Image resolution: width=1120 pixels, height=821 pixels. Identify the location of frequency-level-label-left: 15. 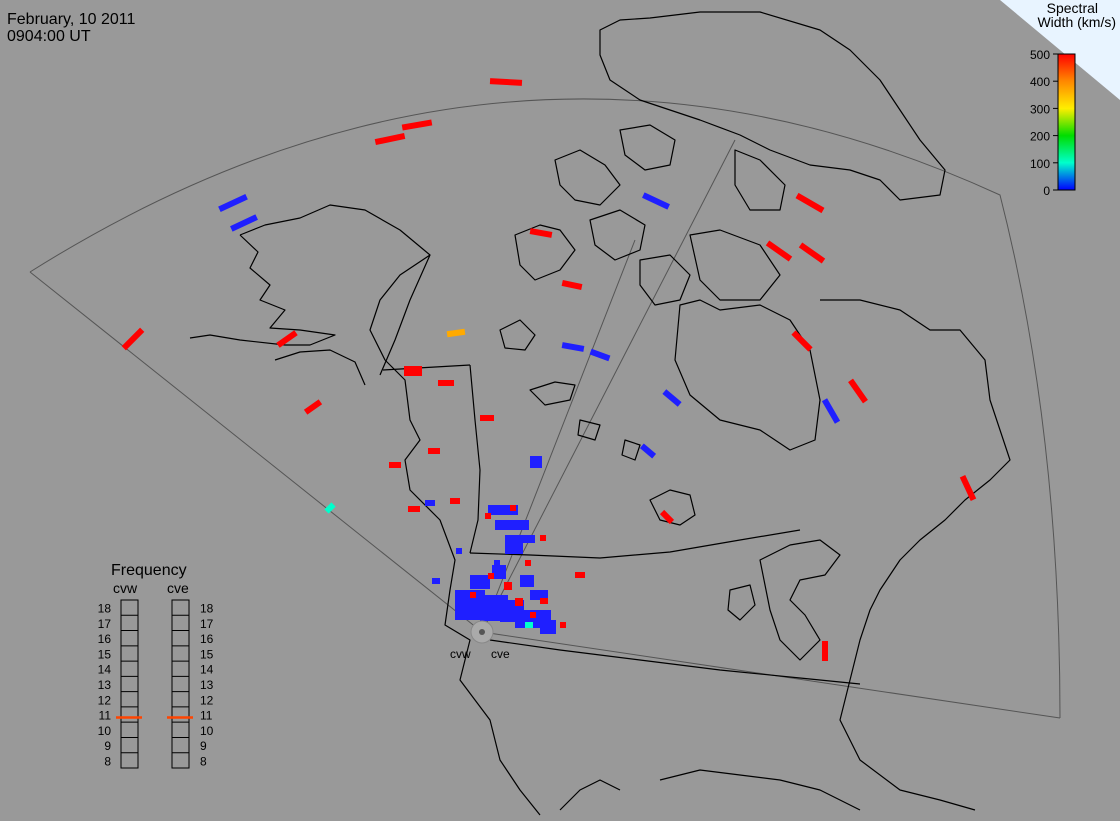
(105, 654).